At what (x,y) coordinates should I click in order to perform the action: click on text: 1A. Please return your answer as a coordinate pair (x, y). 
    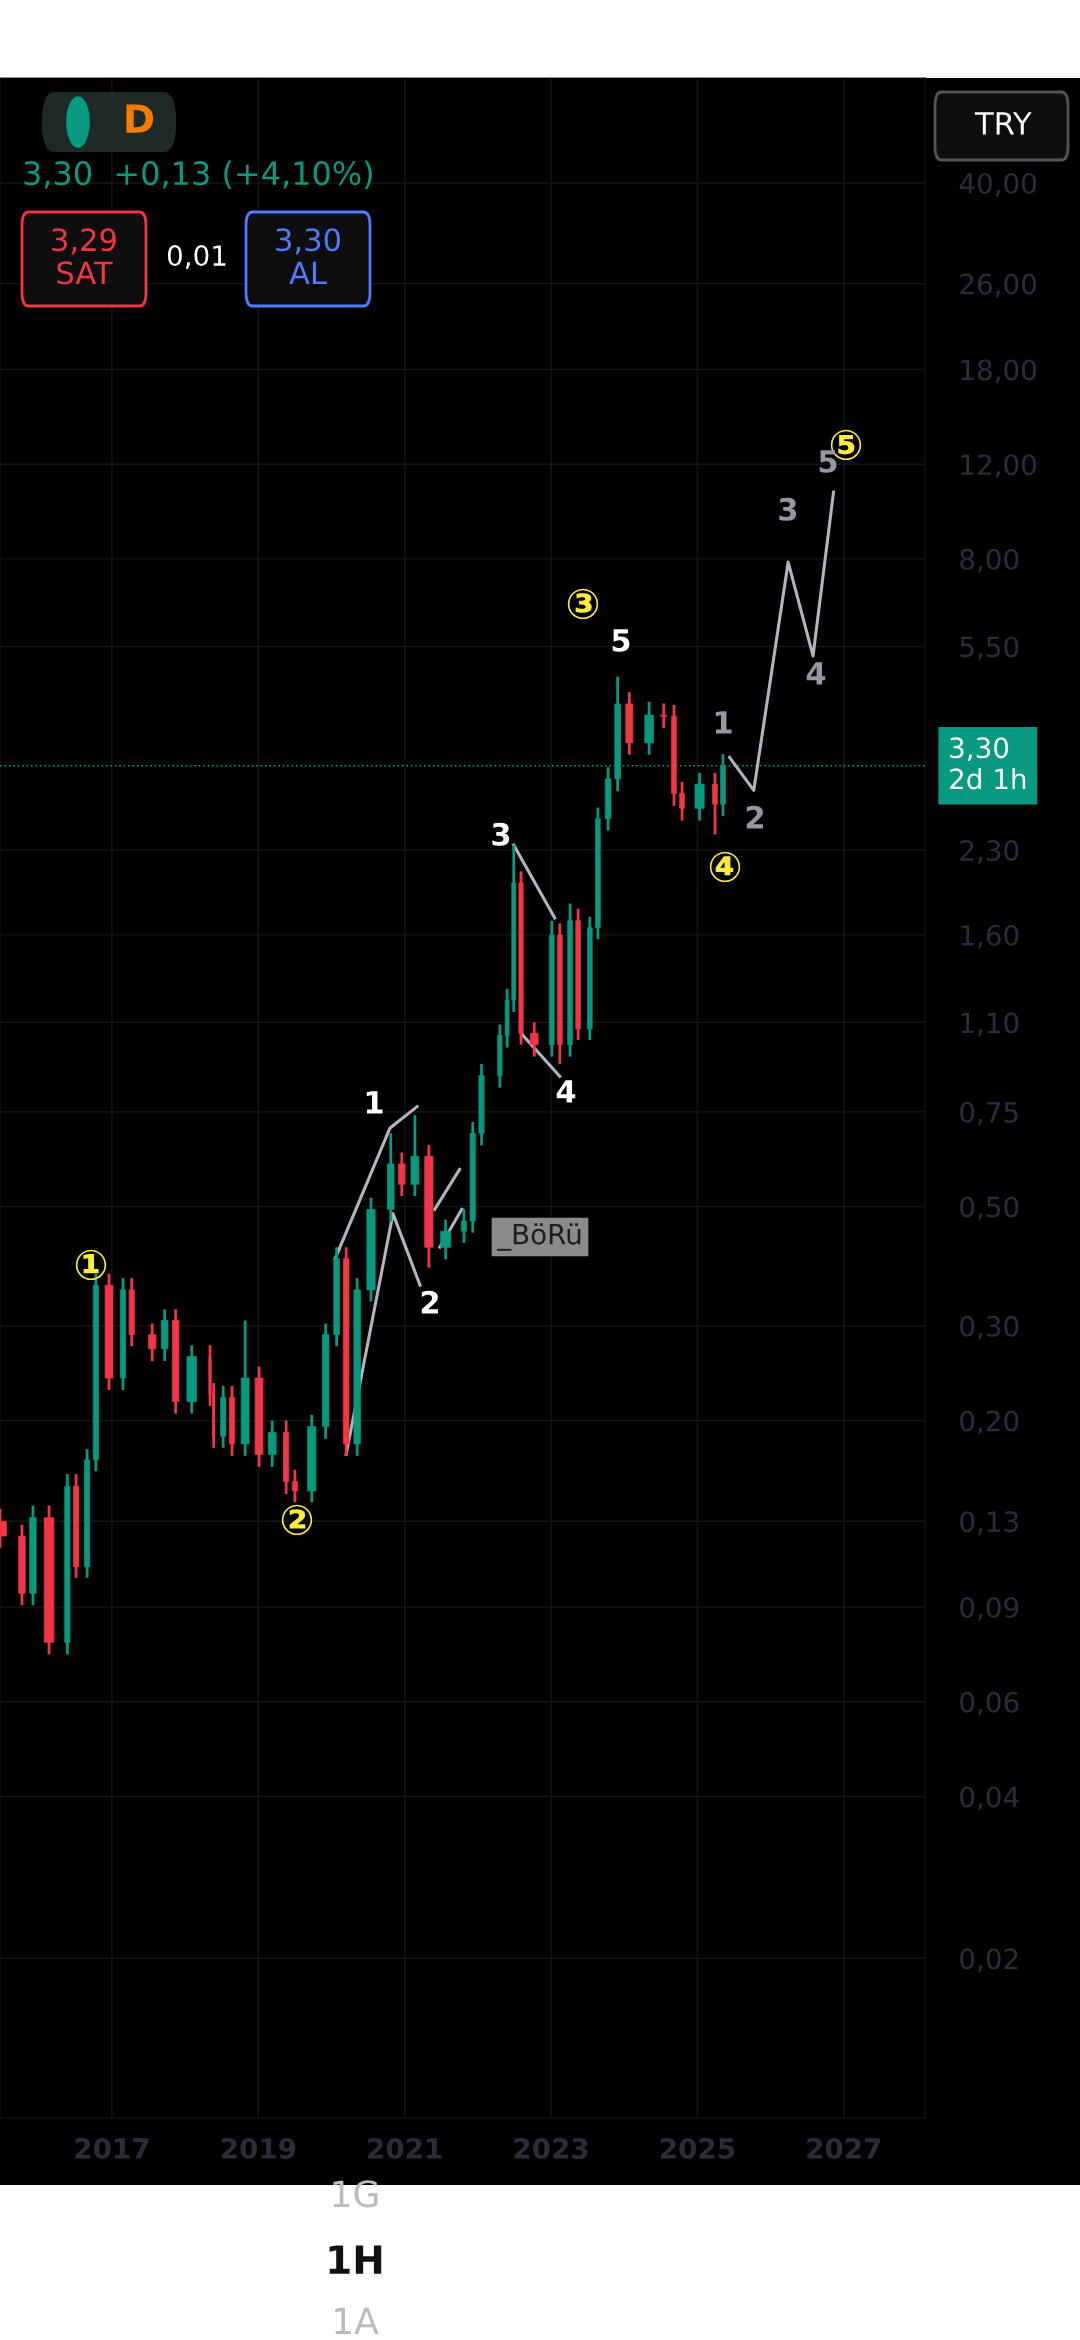
    Looking at the image, I should click on (357, 2320).